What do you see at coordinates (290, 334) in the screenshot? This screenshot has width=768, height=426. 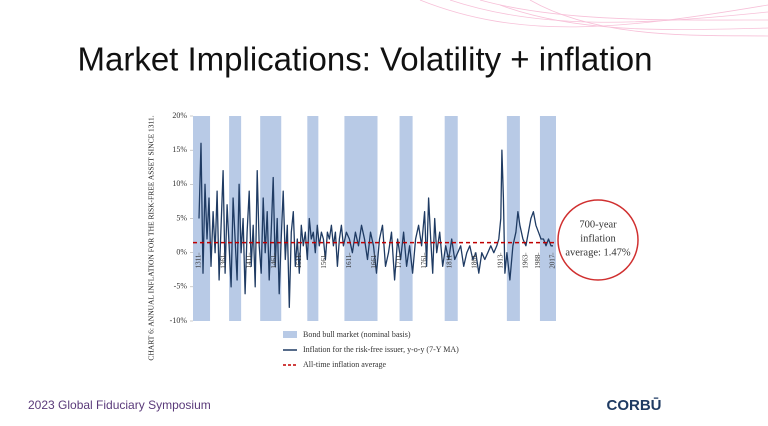 I see `legend-swatch` at bounding box center [290, 334].